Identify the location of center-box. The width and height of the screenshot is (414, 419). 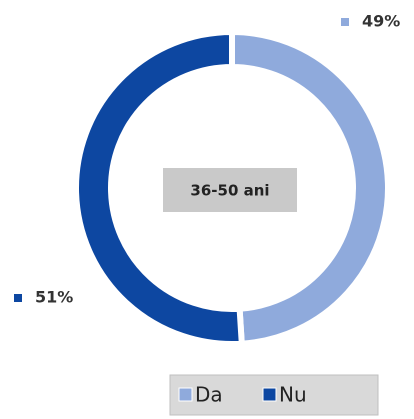
(230, 190).